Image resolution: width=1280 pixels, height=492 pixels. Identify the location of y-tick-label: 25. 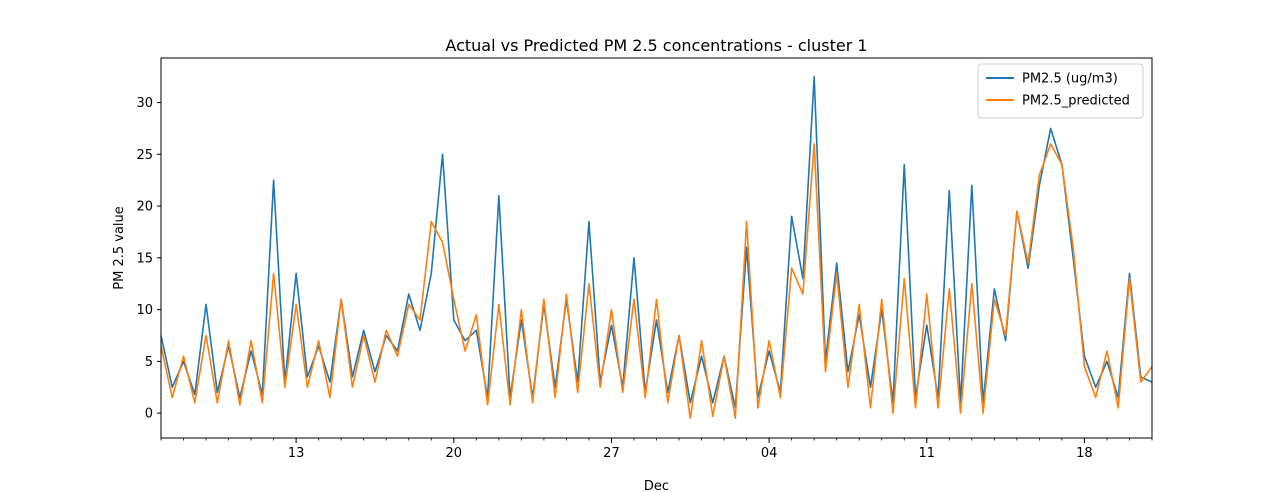
(144, 155).